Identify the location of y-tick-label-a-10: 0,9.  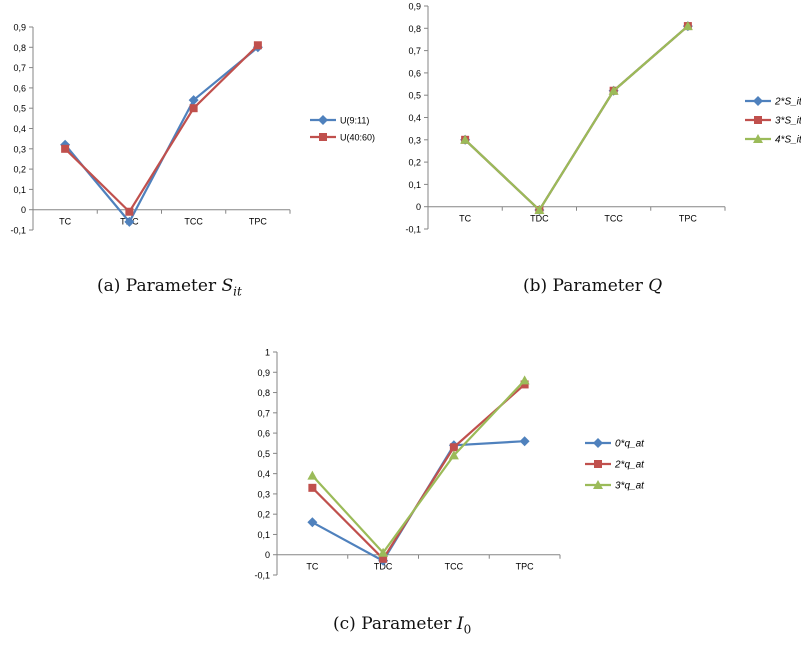
(19, 28).